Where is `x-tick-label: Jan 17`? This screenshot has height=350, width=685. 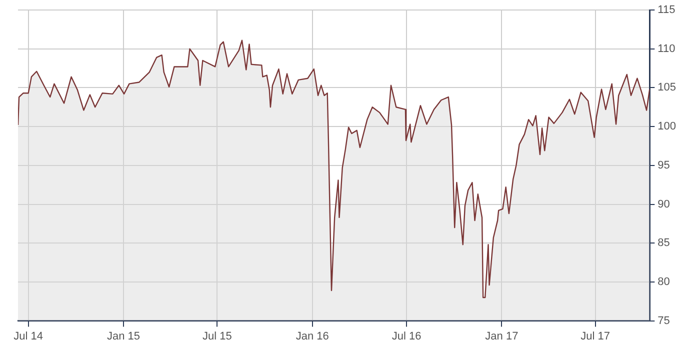 x-tick-label: Jan 17 is located at coordinates (501, 336).